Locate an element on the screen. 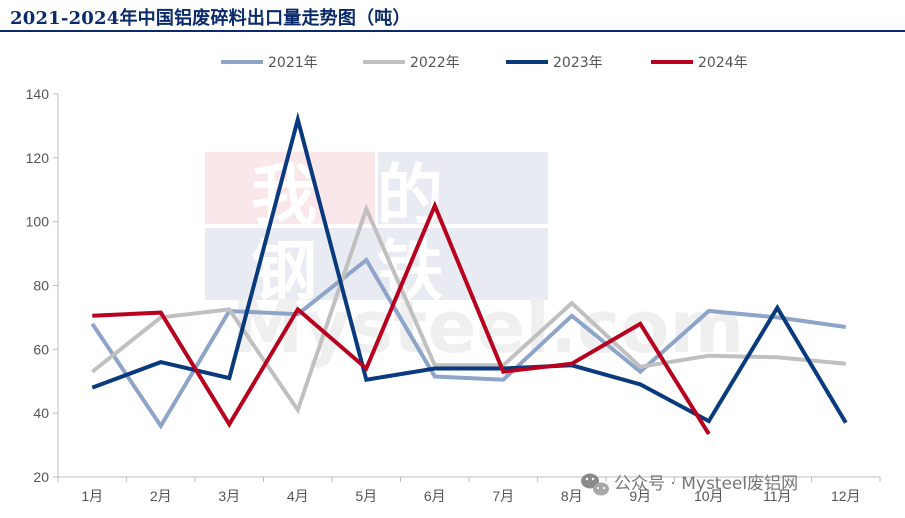  watermark-cn-line1: 我的 is located at coordinates (377, 195).